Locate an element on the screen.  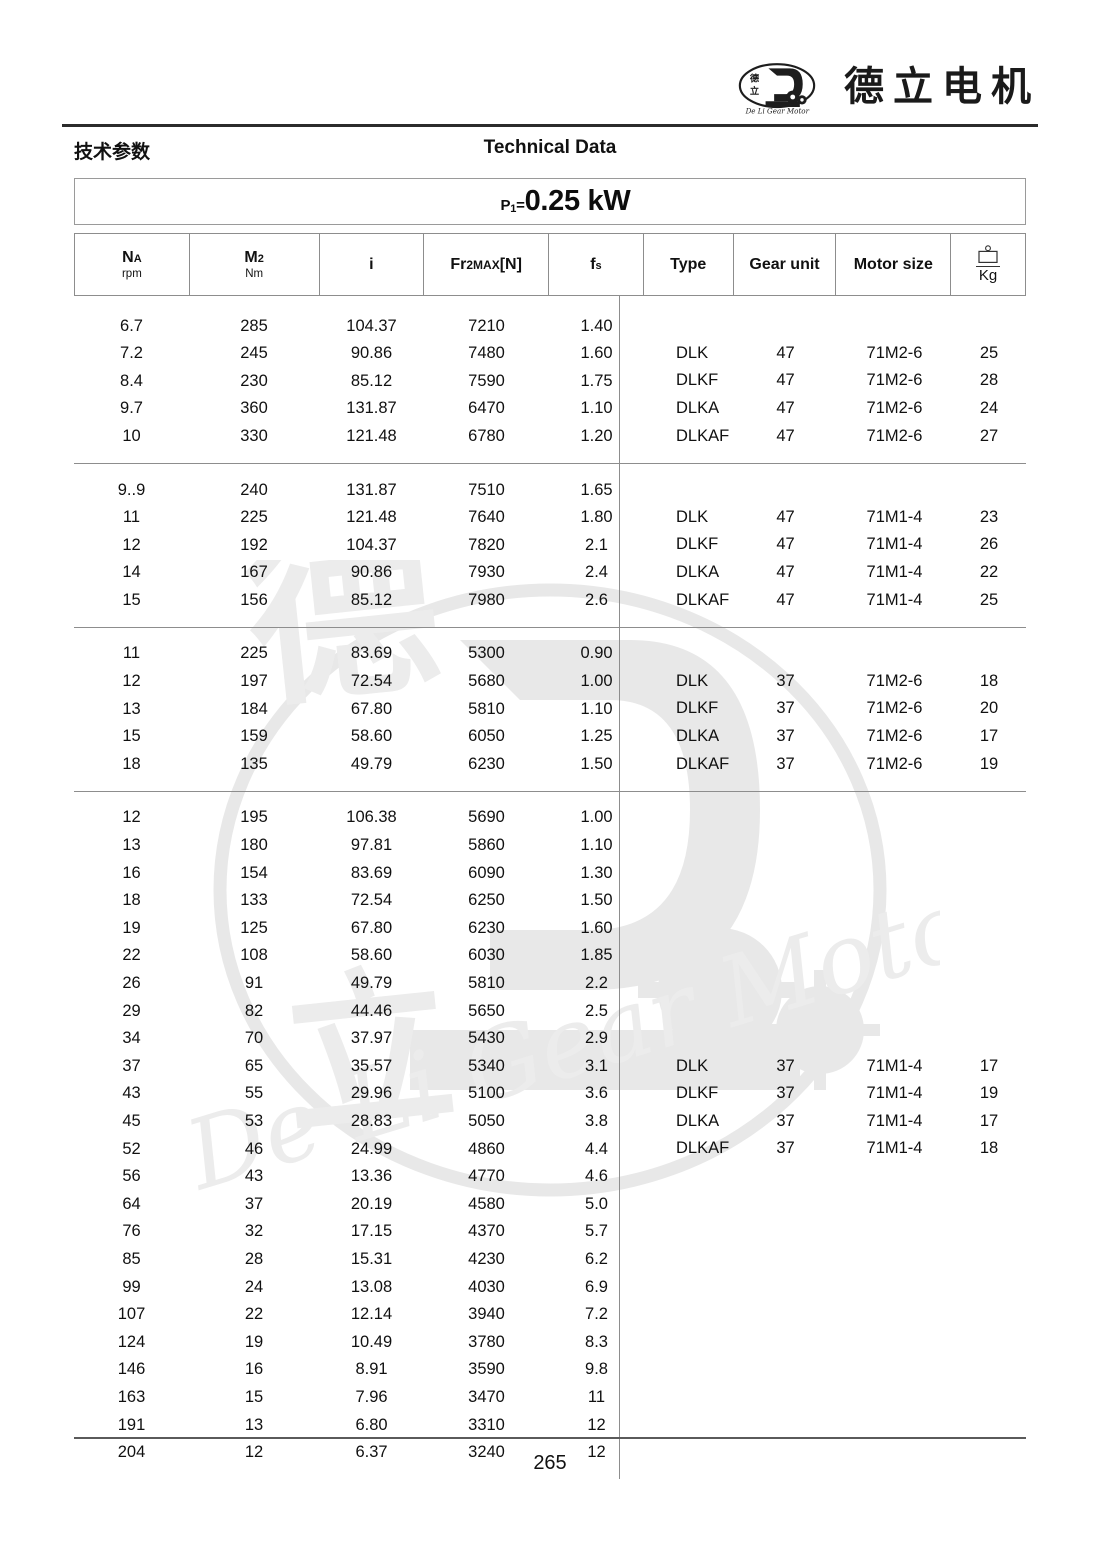
spec-row: DLKF 47 71M1-4 26 is located at coordinates (835, 545).